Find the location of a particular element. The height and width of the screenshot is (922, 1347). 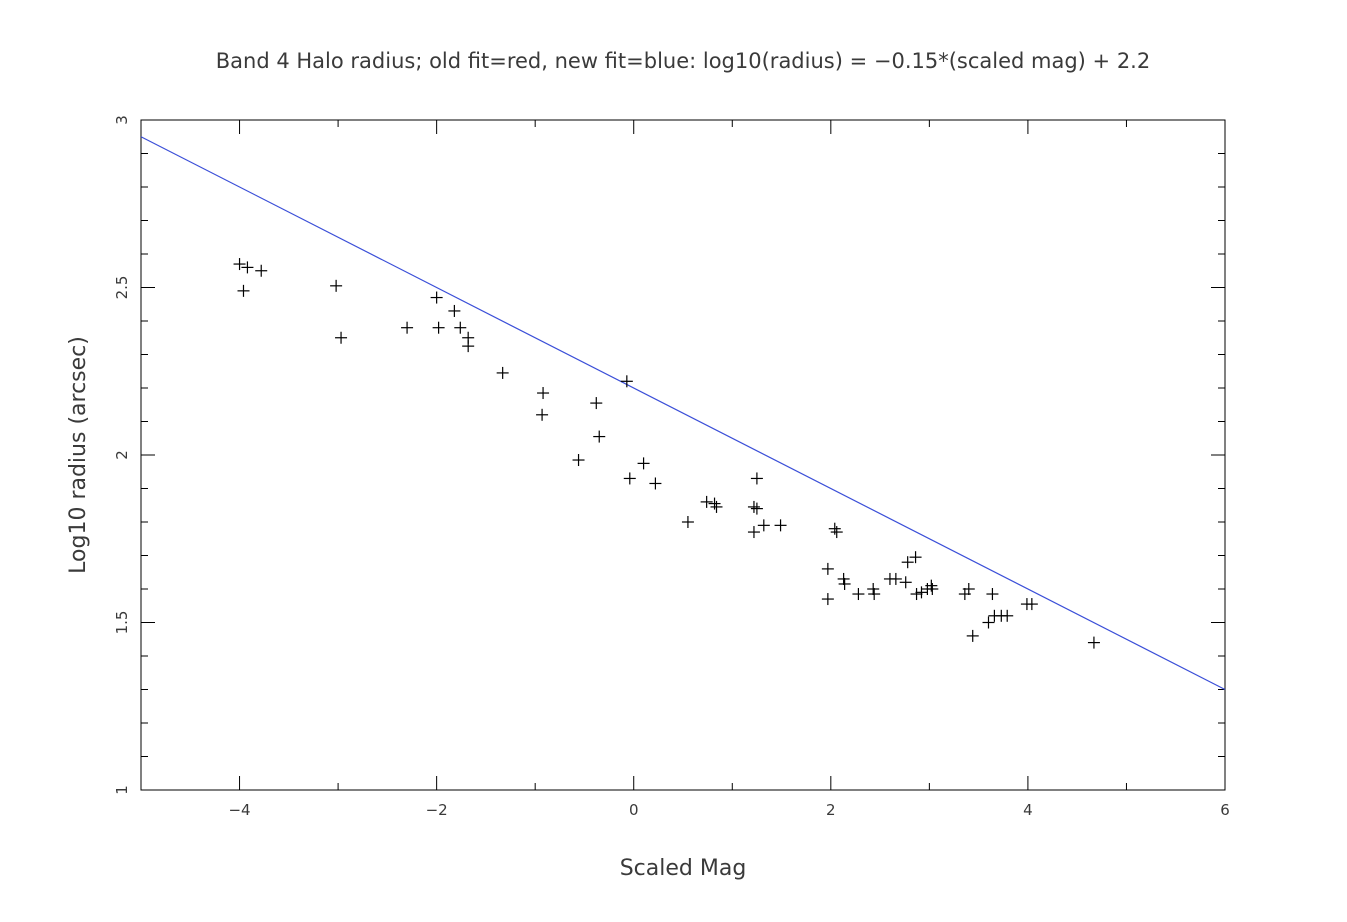

y-tick-label: 1.5 is located at coordinates (122, 623).